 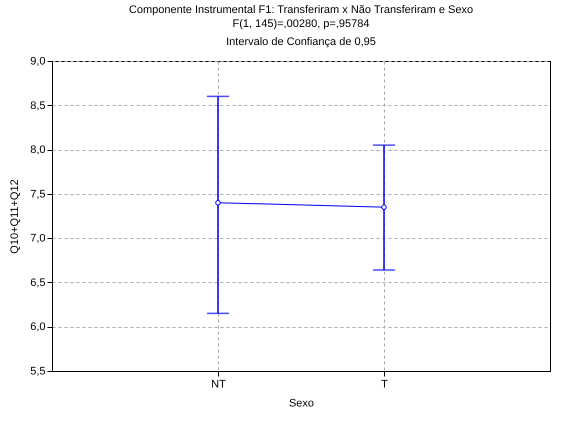 What do you see at coordinates (38, 372) in the screenshot?
I see `y-tick-label: 5,5` at bounding box center [38, 372].